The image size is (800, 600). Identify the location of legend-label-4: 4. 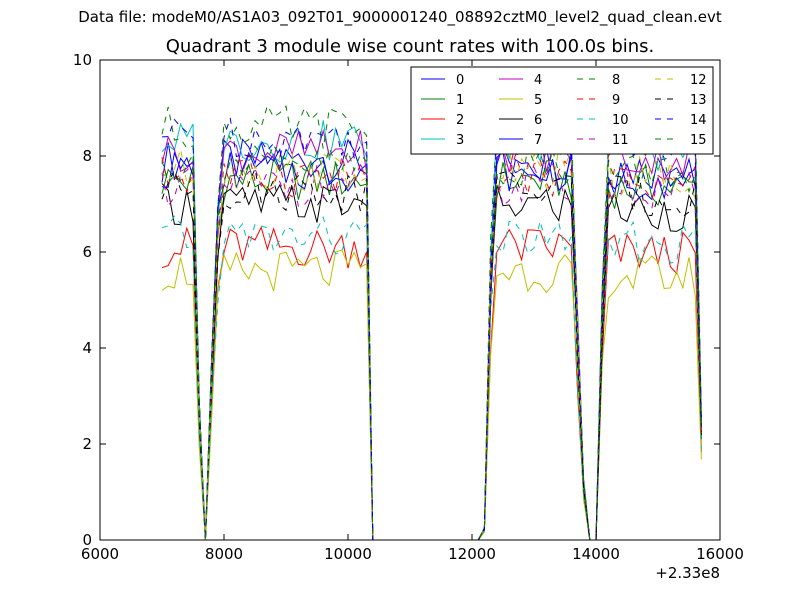
(538, 80).